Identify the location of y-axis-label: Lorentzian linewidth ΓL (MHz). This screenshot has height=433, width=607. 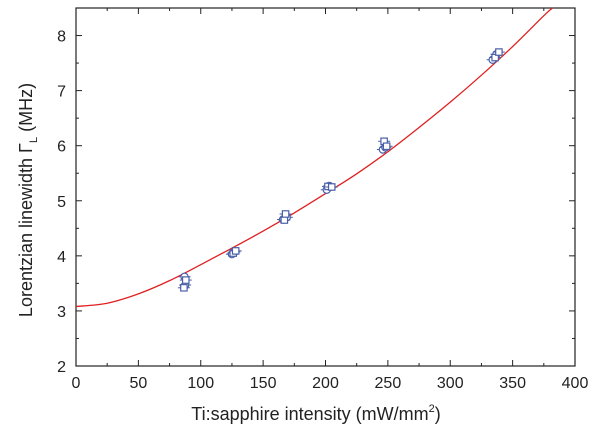
(28, 200).